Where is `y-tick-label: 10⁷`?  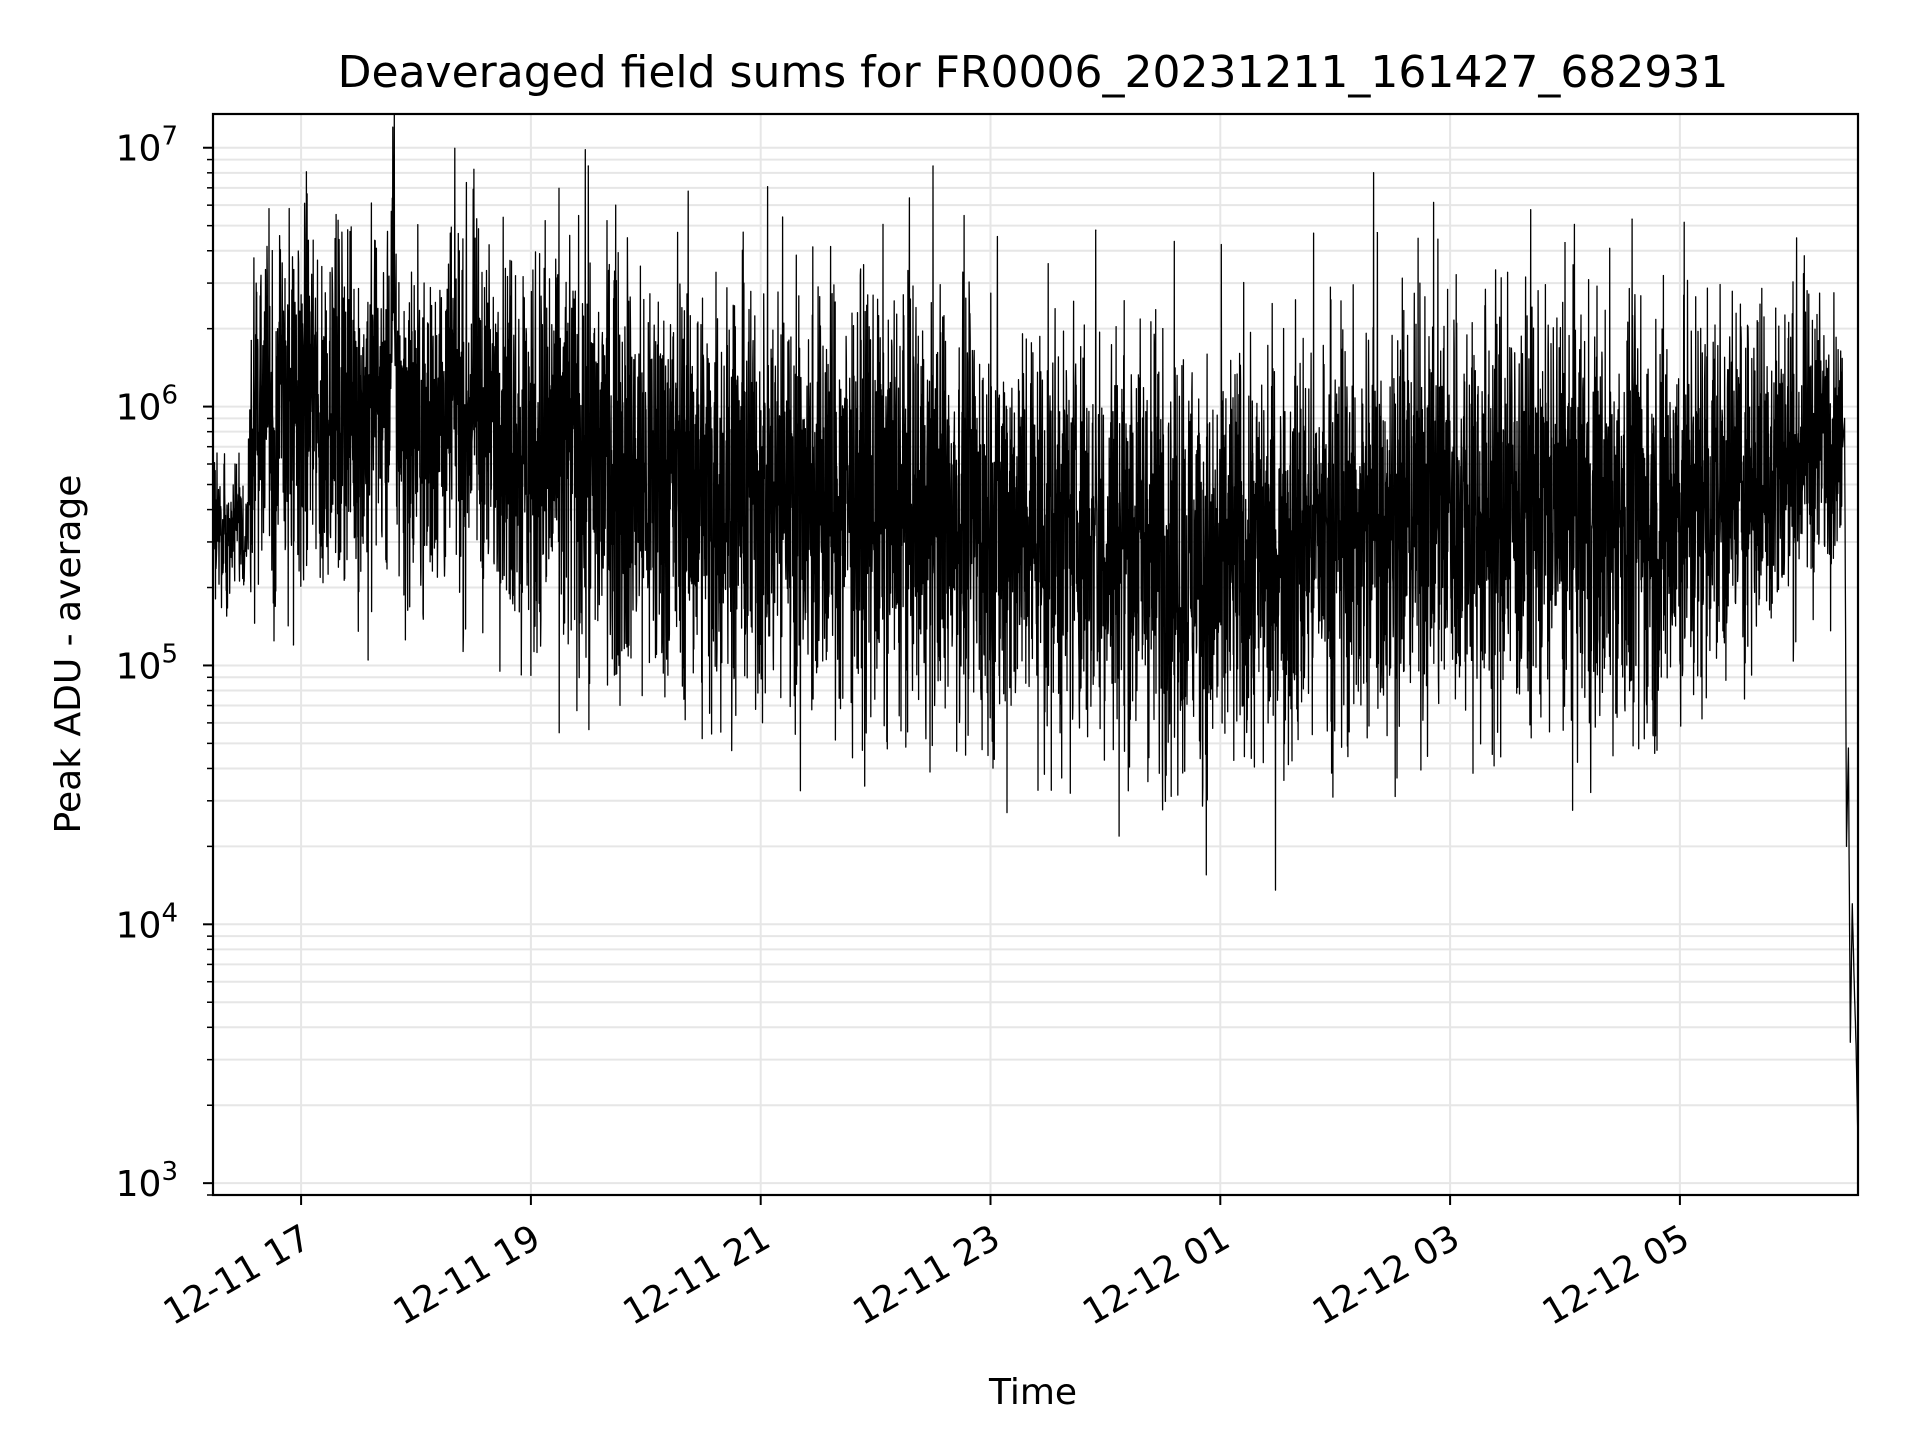 y-tick-label: 10⁷ is located at coordinates (147, 146).